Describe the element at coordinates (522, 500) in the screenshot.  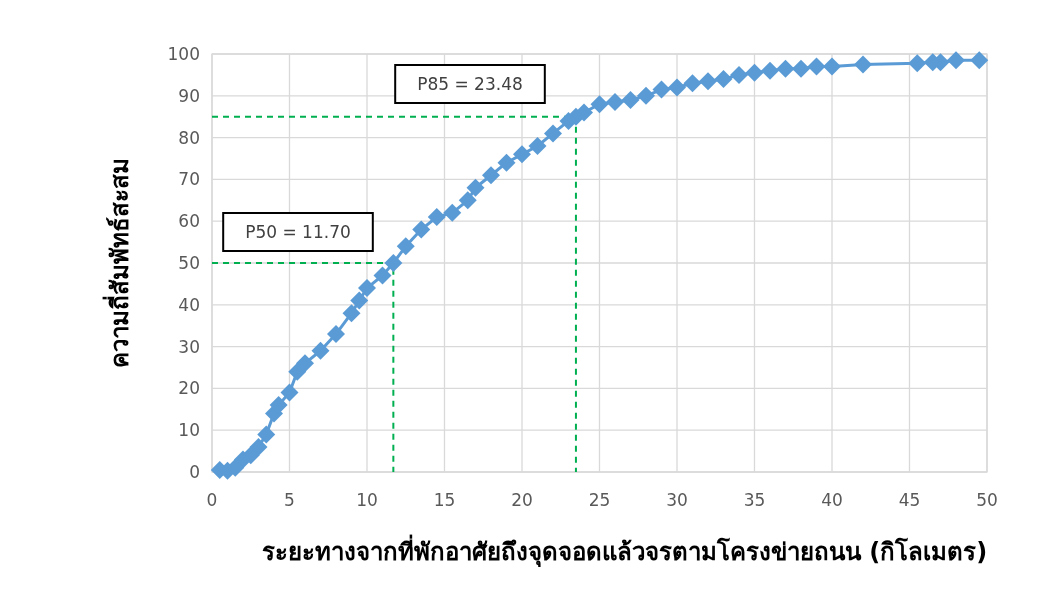
I see `x-tick-label: 20` at that location.